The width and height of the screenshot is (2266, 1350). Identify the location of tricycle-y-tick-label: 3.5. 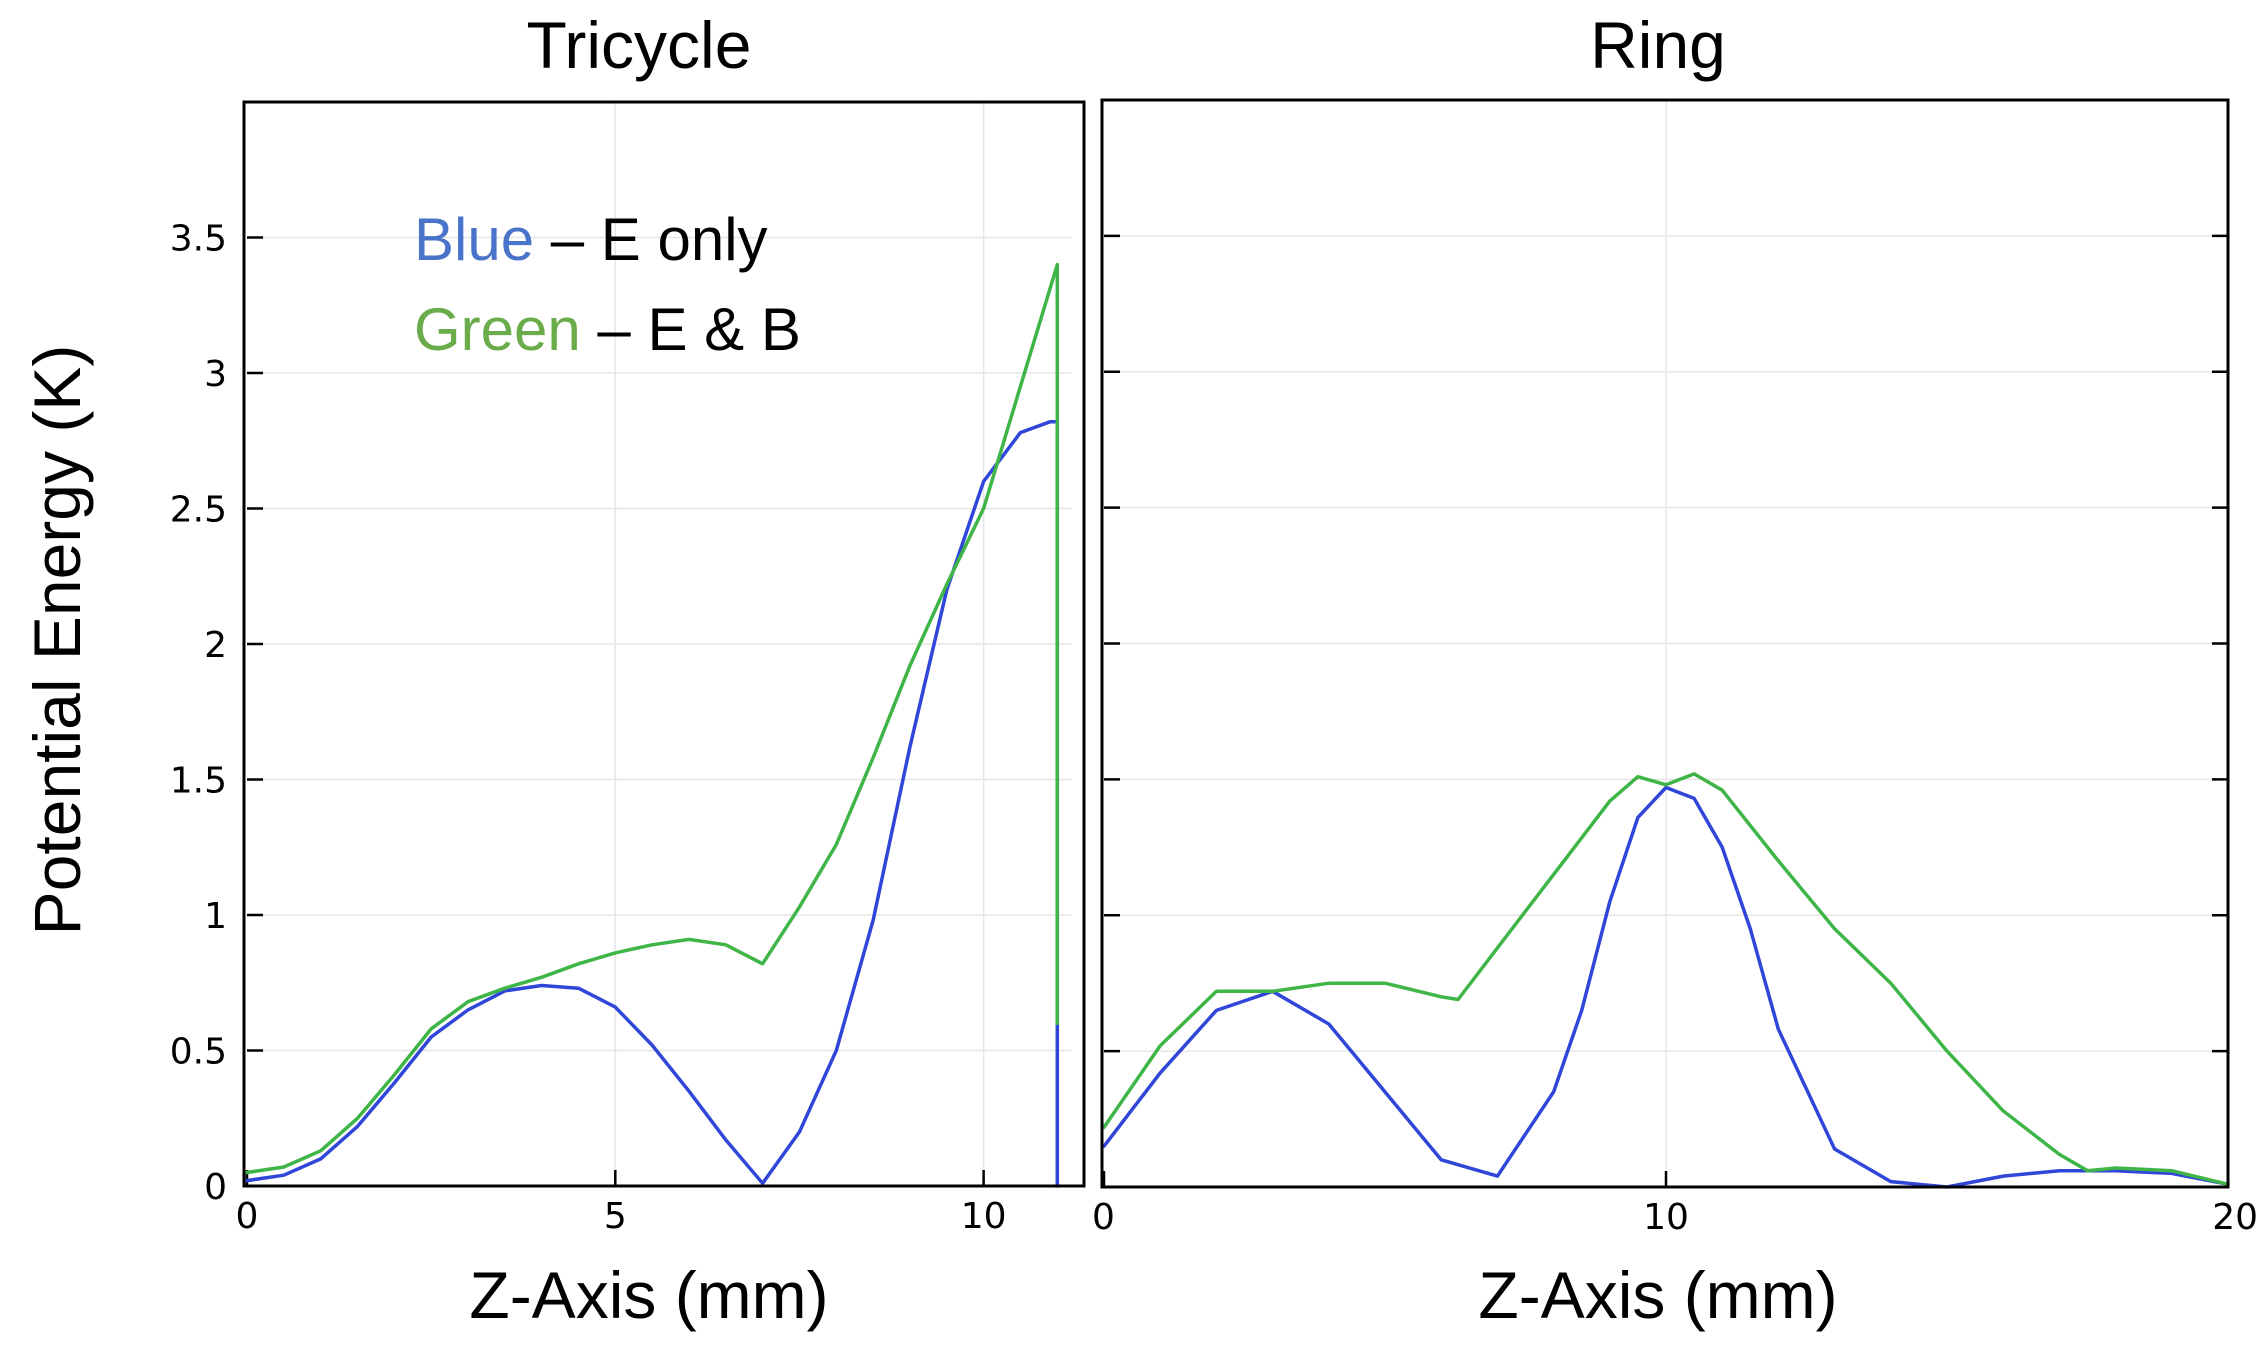
(198, 239).